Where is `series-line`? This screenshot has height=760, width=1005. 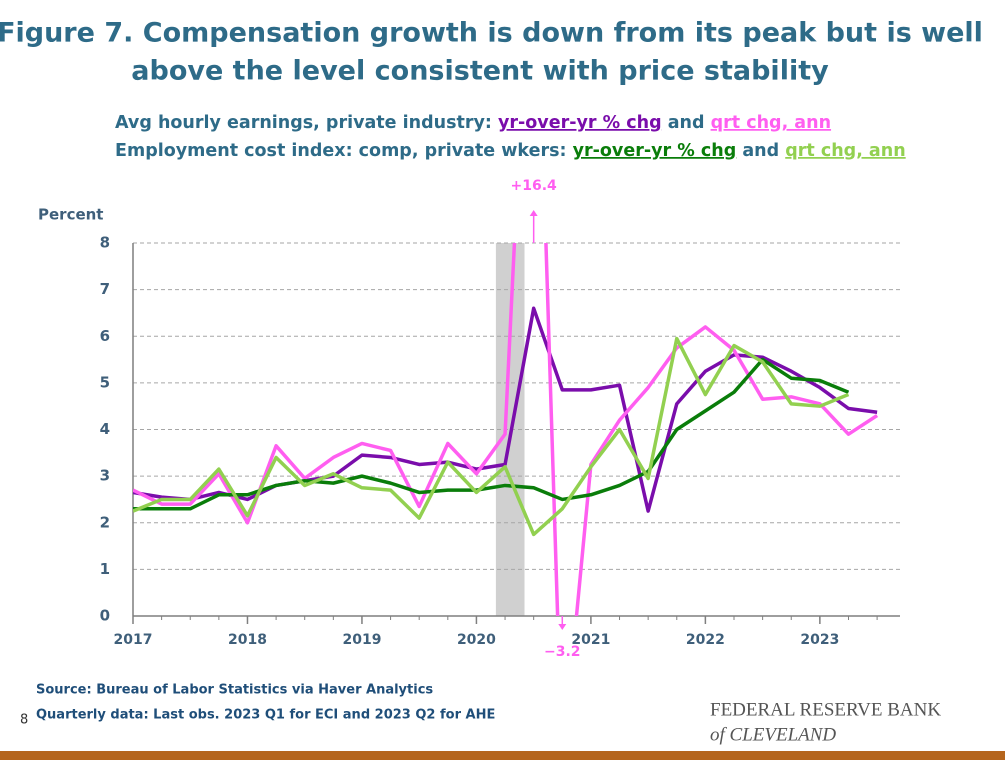 series-line is located at coordinates (491, 434).